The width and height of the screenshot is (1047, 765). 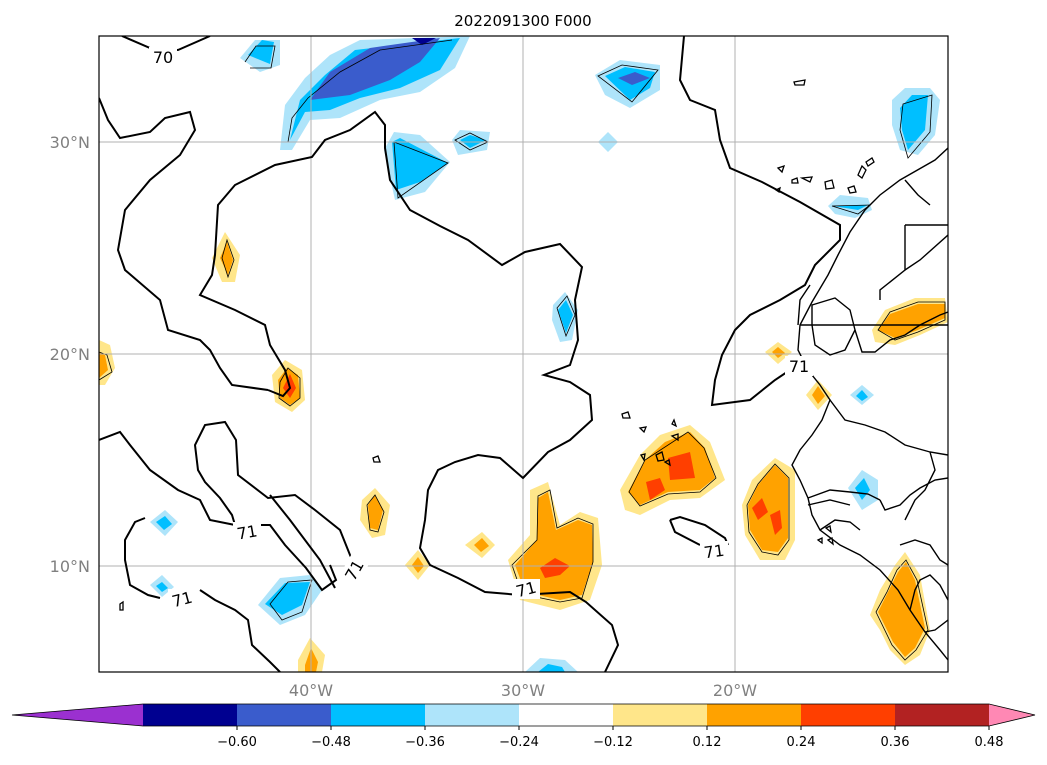 What do you see at coordinates (989, 742) in the screenshot?
I see `colorbar-tick-label: 0.48` at bounding box center [989, 742].